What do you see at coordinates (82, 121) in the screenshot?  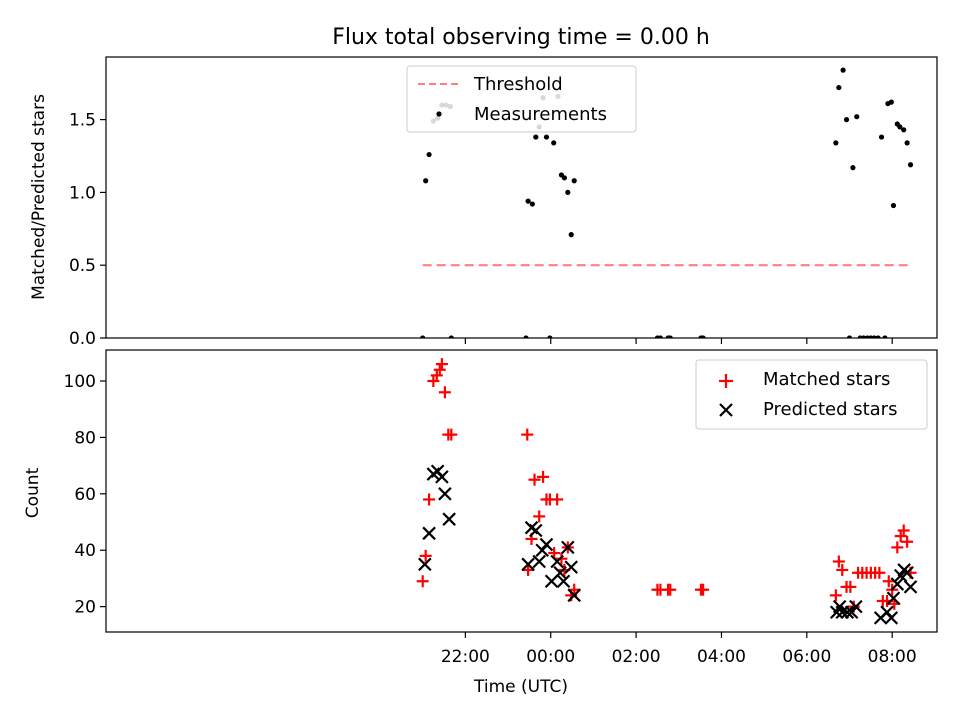 I see `ratio-y-tick-label: 1.5` at bounding box center [82, 121].